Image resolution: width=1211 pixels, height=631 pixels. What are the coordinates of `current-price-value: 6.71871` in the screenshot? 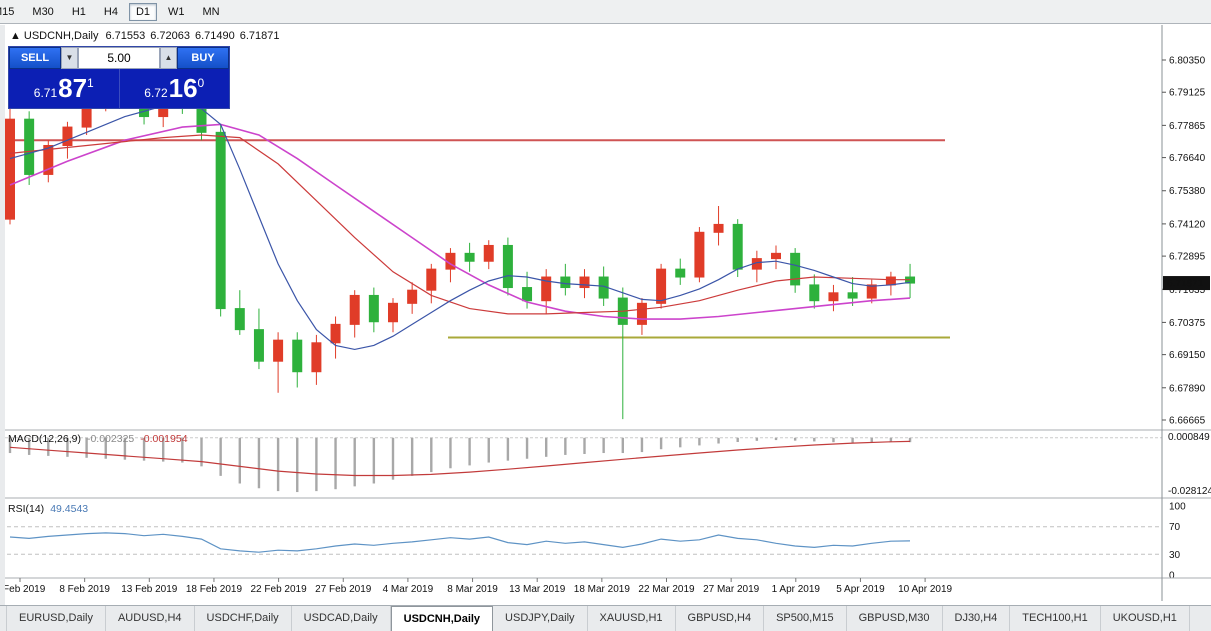 It's located at (1185, 284).